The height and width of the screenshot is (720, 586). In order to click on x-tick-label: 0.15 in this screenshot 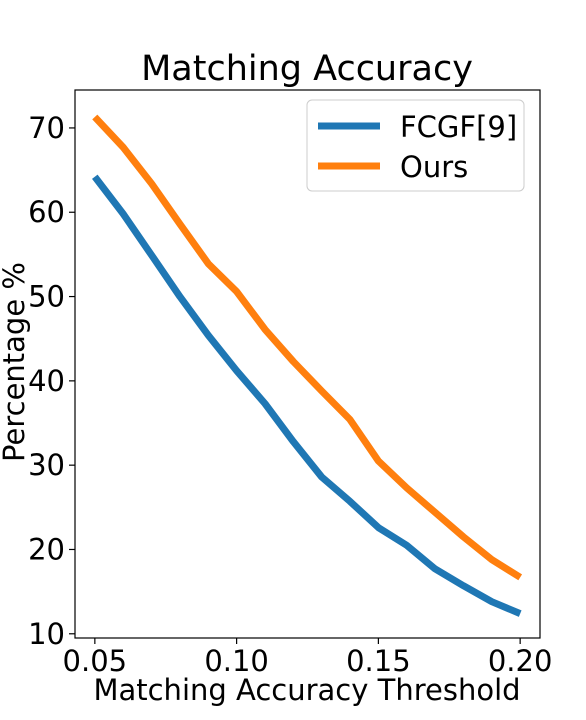, I will do `click(378, 661)`.